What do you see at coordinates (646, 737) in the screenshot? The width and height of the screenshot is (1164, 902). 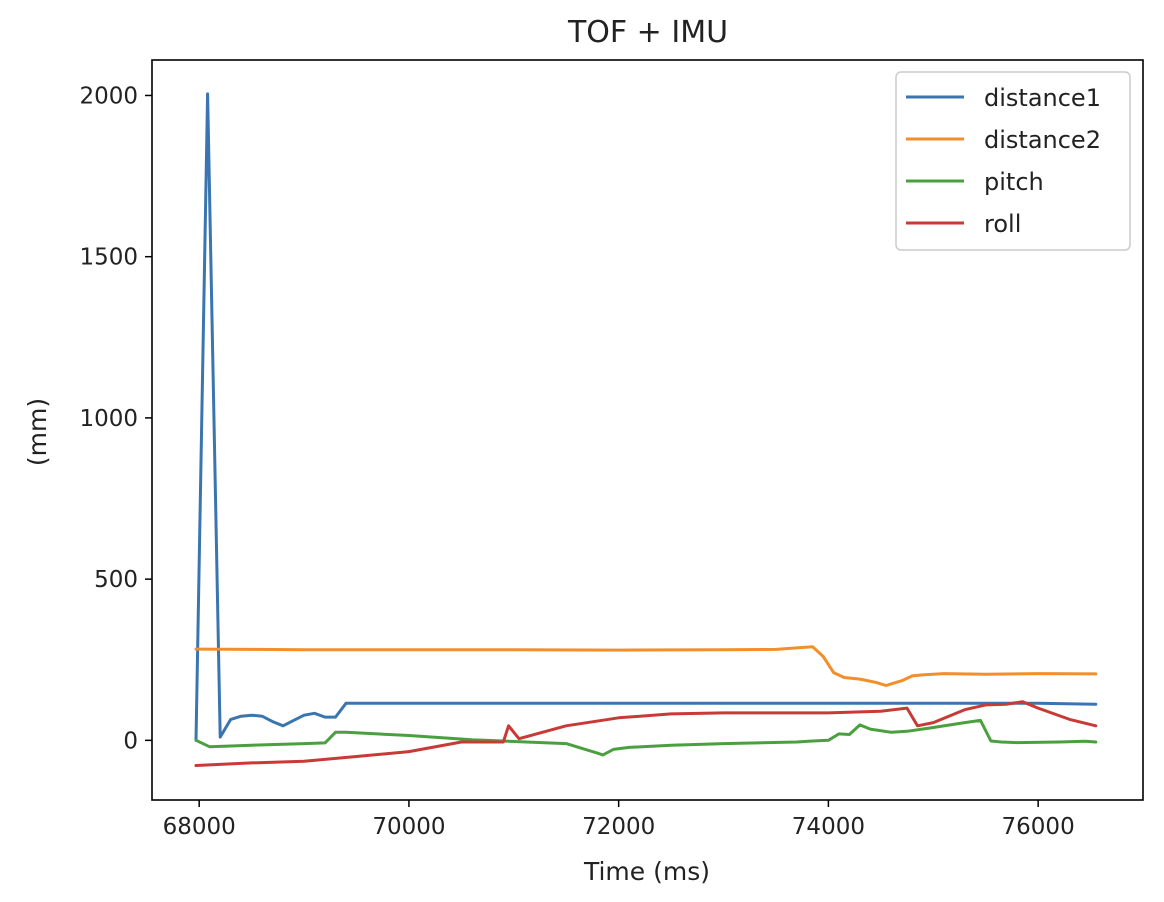 I see `series-line-pitch` at bounding box center [646, 737].